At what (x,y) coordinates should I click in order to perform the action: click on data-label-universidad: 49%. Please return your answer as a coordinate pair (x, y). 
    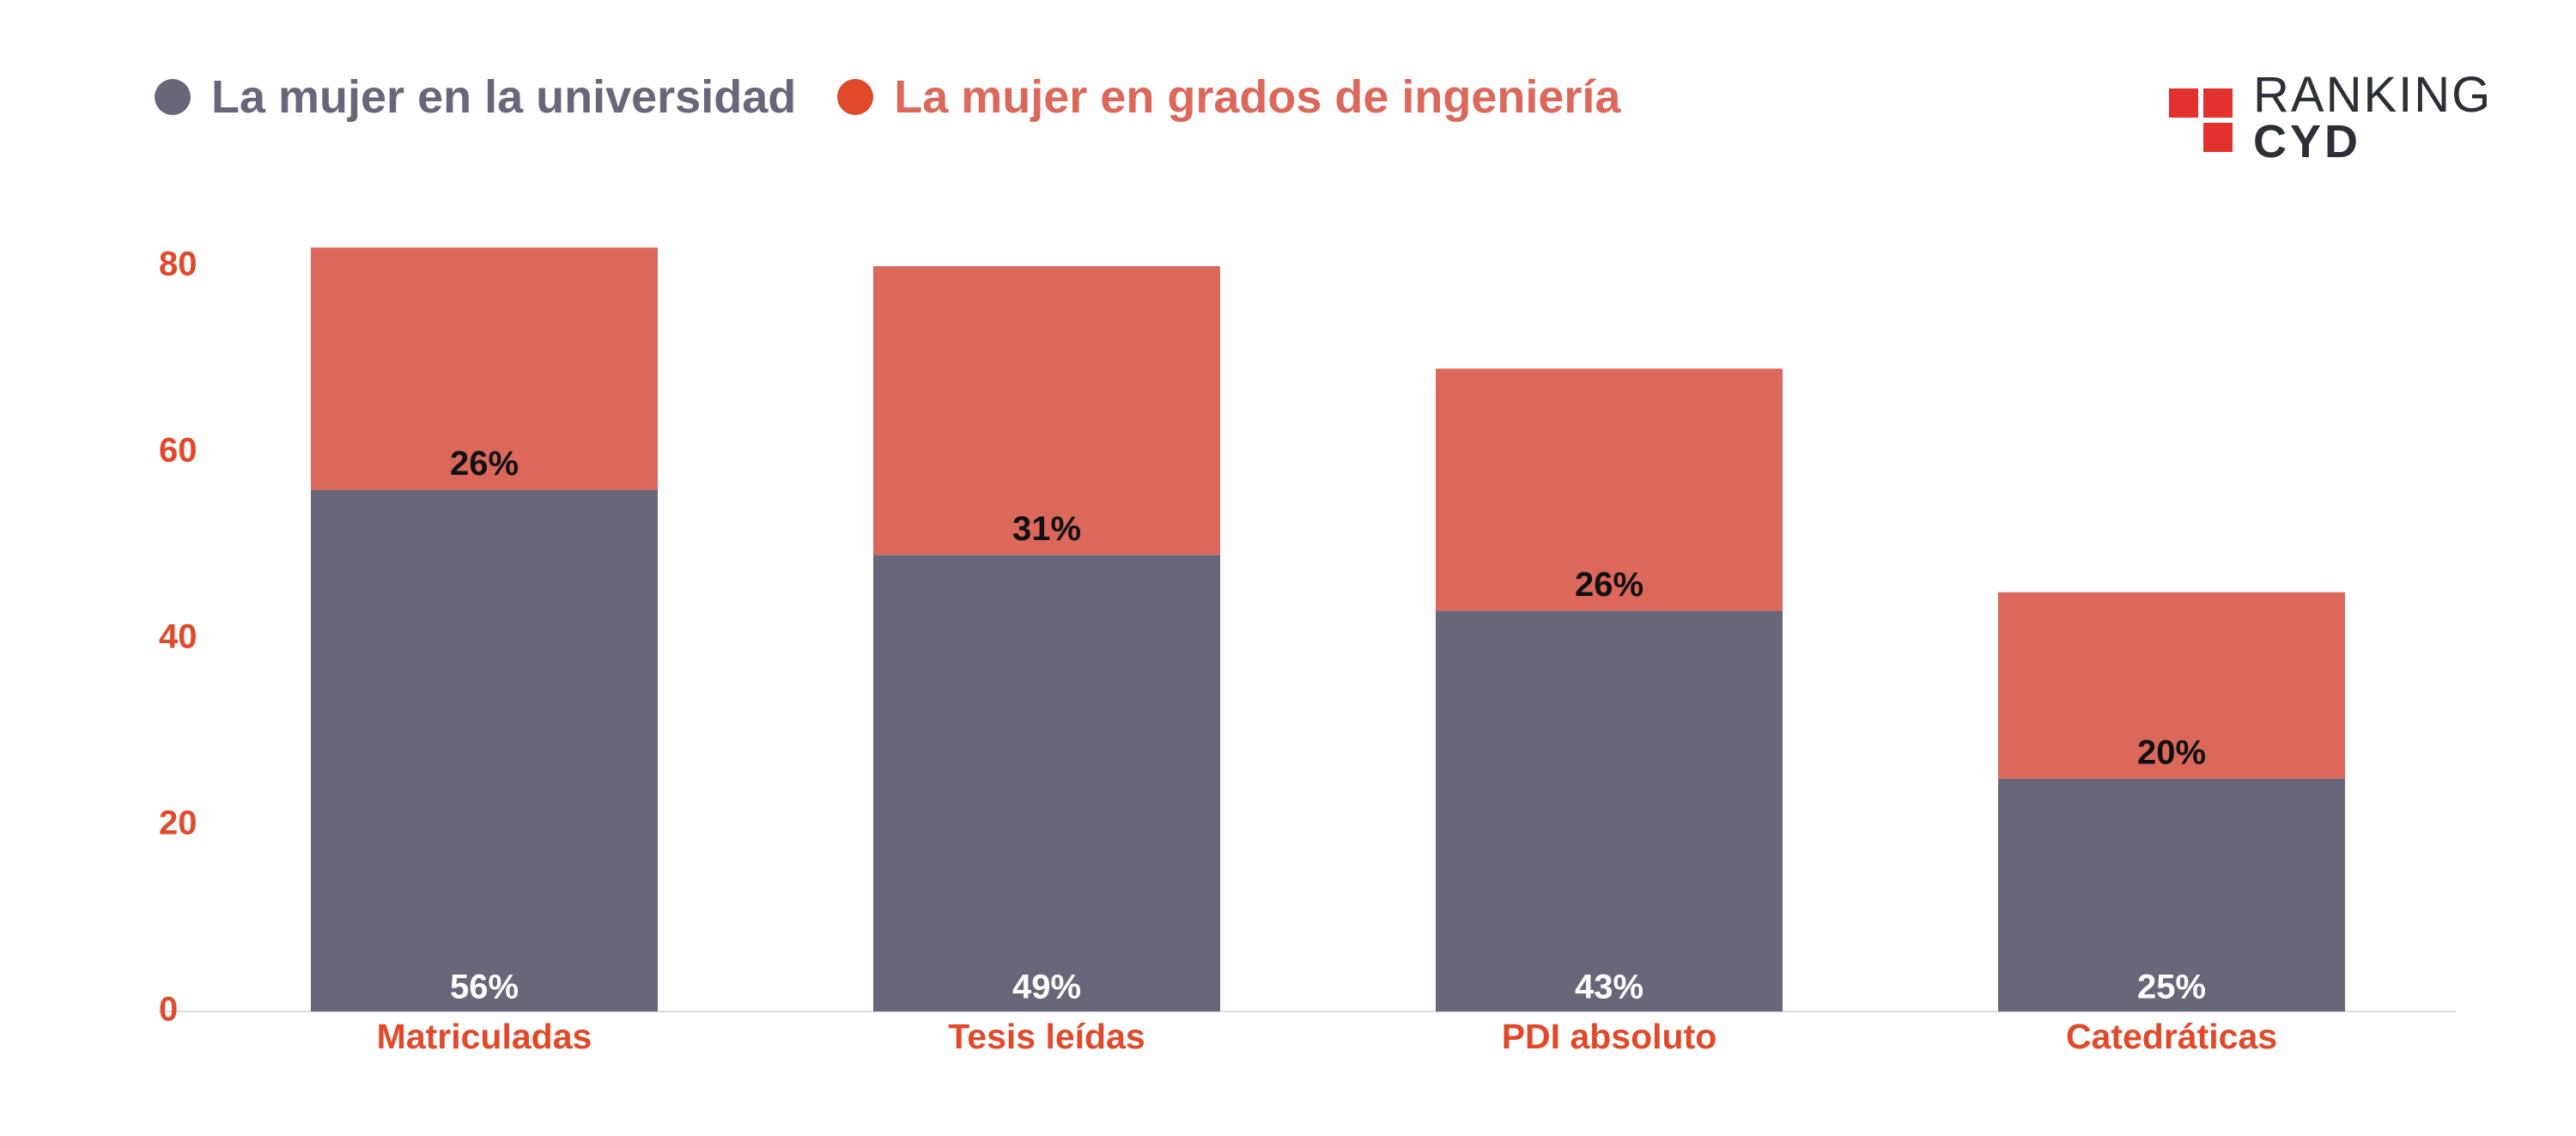
    Looking at the image, I should click on (1046, 987).